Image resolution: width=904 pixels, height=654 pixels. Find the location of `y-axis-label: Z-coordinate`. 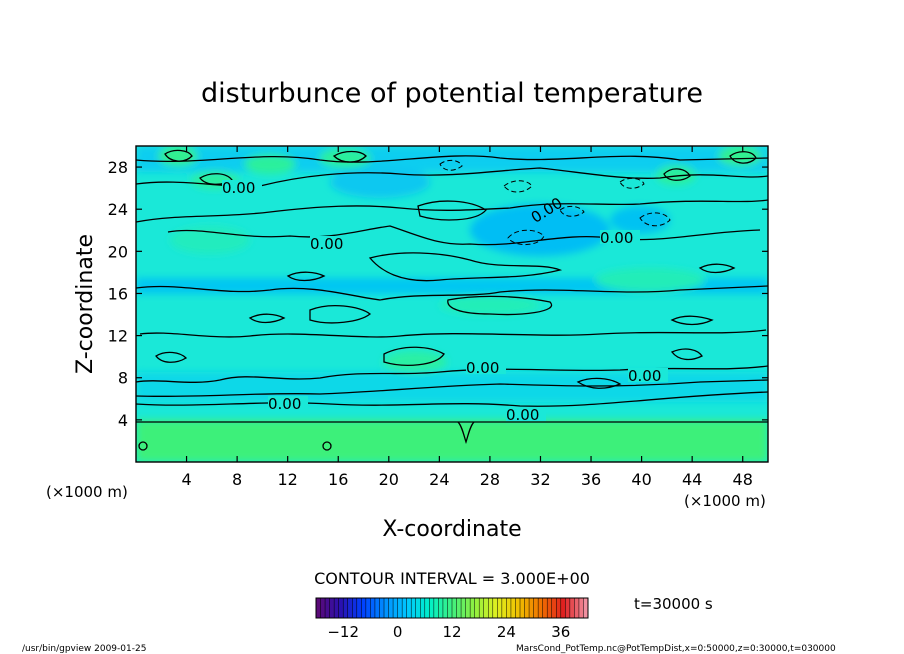

y-axis-label: Z-coordinate is located at coordinates (85, 304).